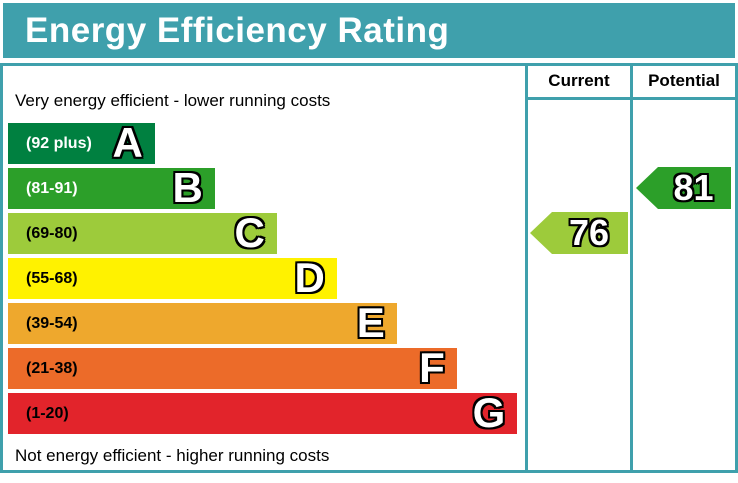 This screenshot has height=483, width=738. What do you see at coordinates (579, 80) in the screenshot?
I see `current-column-header: Current` at bounding box center [579, 80].